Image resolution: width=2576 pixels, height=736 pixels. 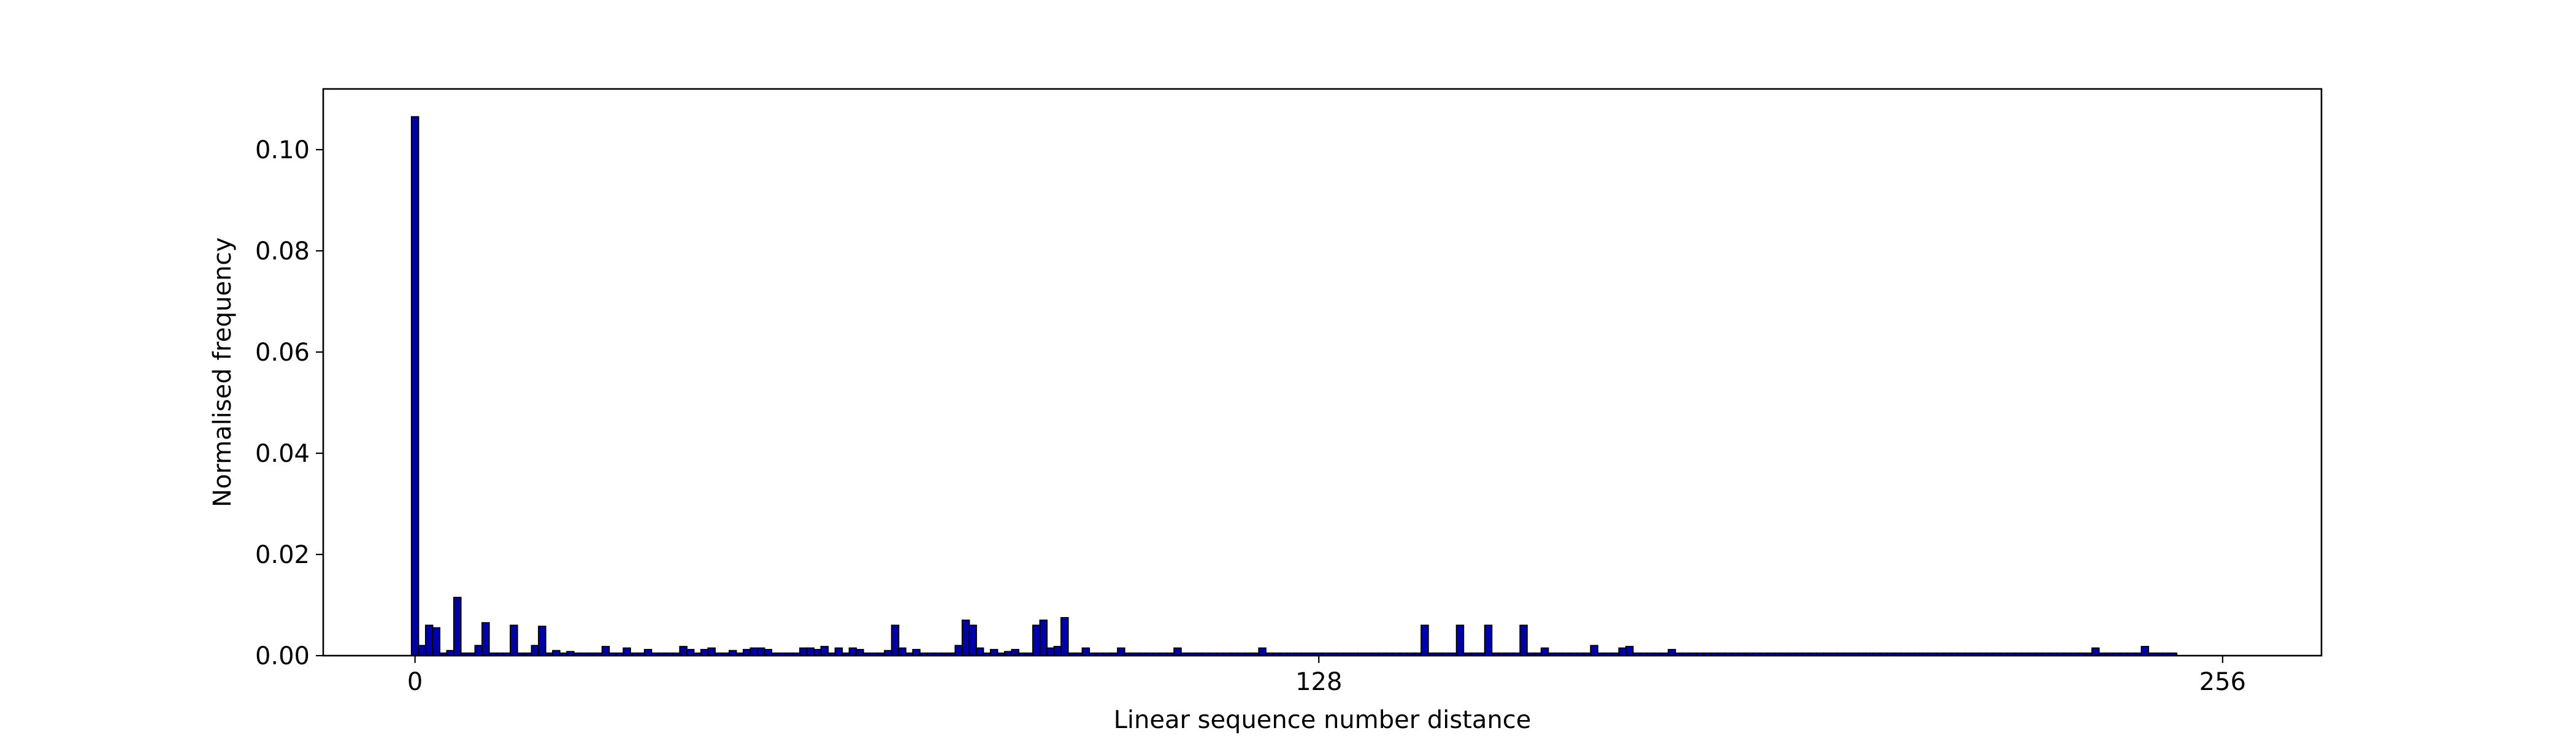 I want to click on y-tick-label: 0.04, so click(x=282, y=454).